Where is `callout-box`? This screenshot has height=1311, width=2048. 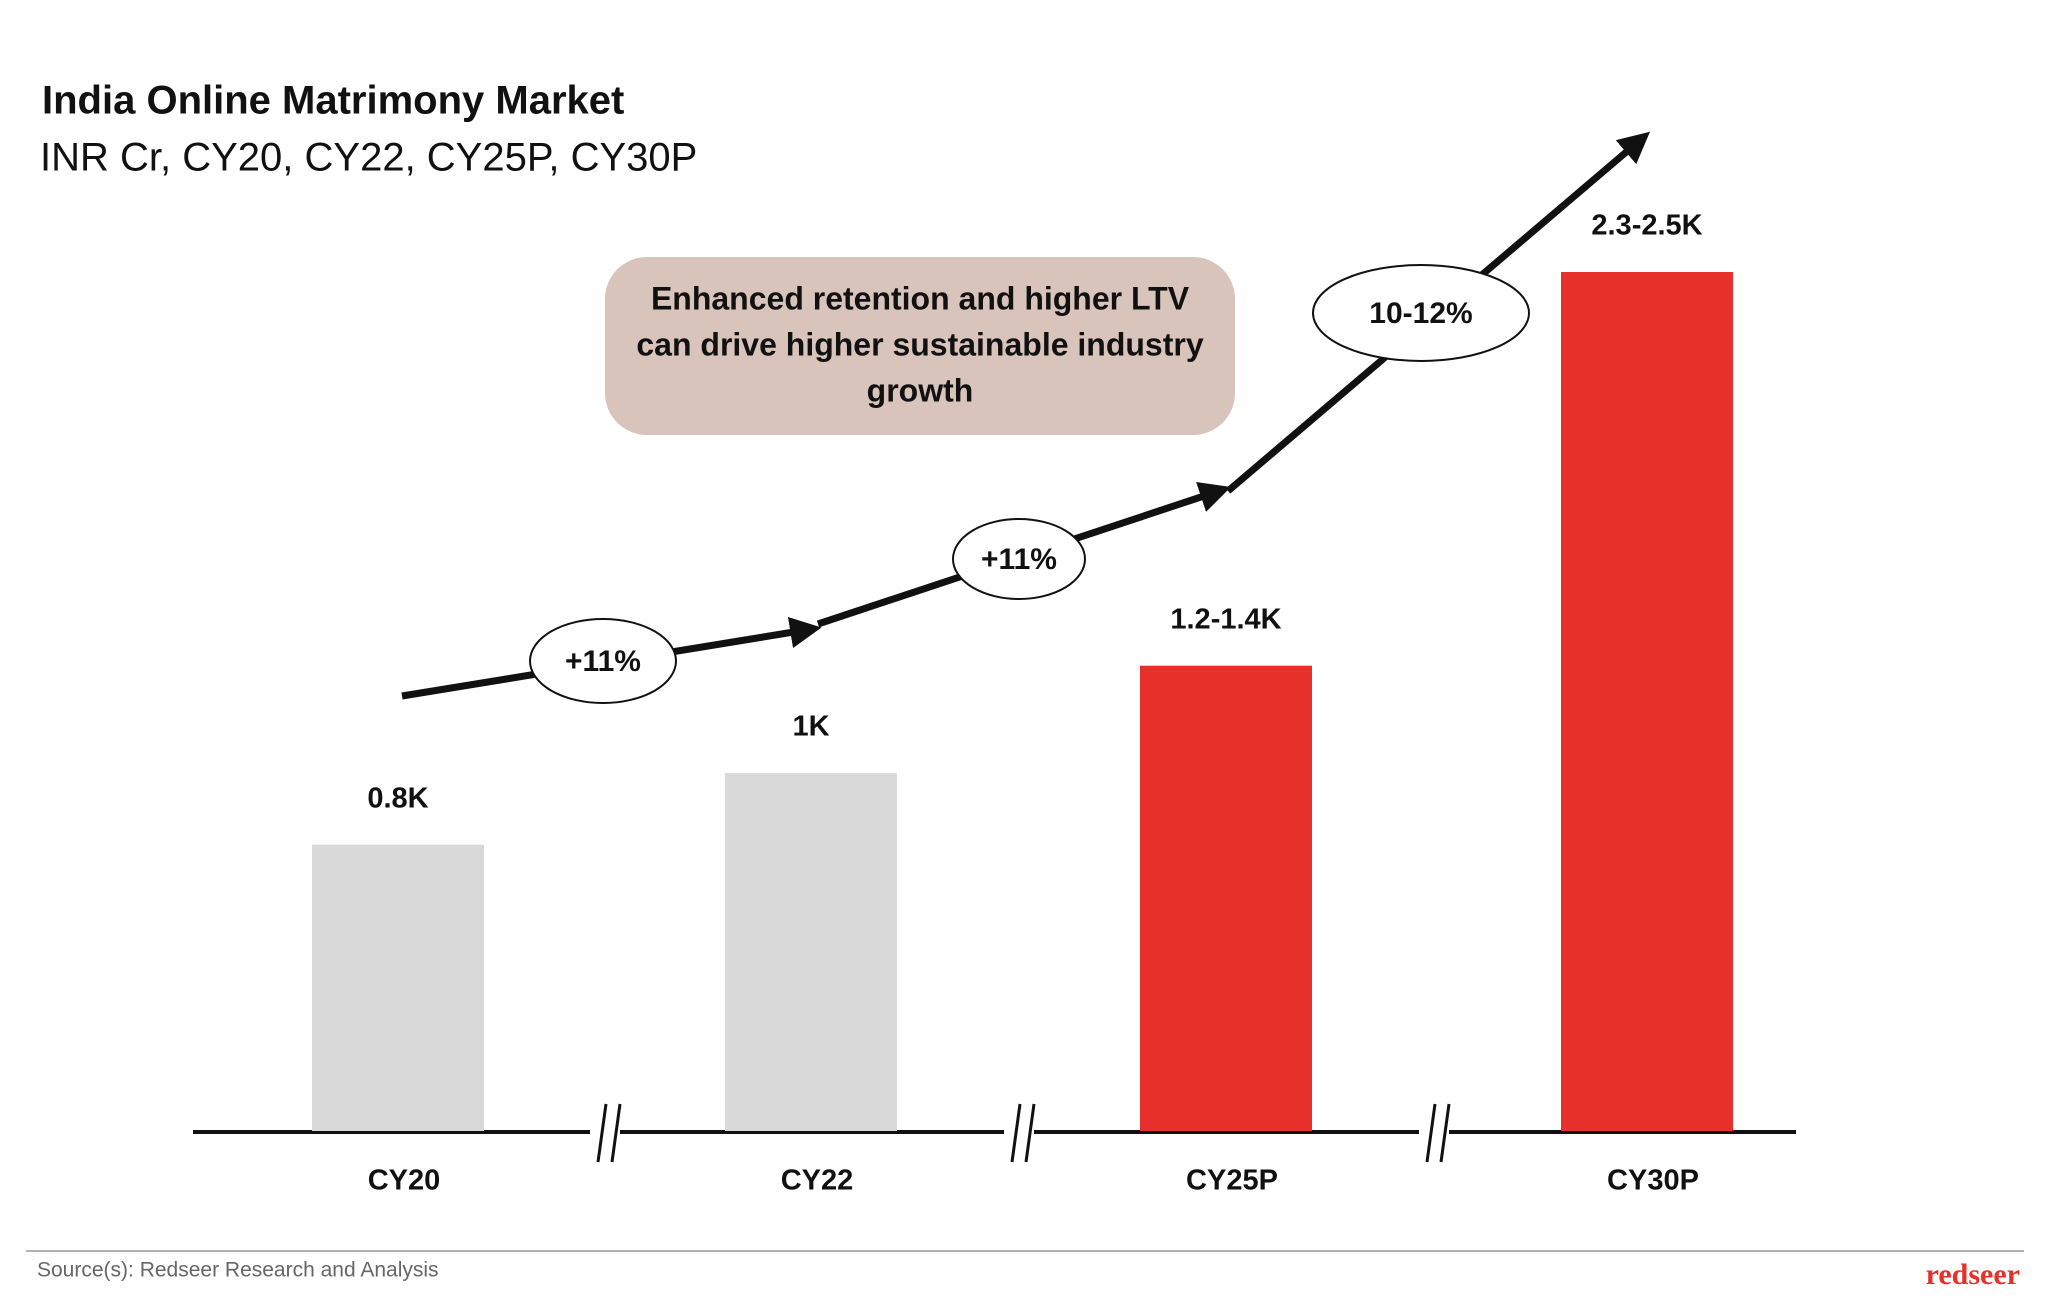 callout-box is located at coordinates (920, 346).